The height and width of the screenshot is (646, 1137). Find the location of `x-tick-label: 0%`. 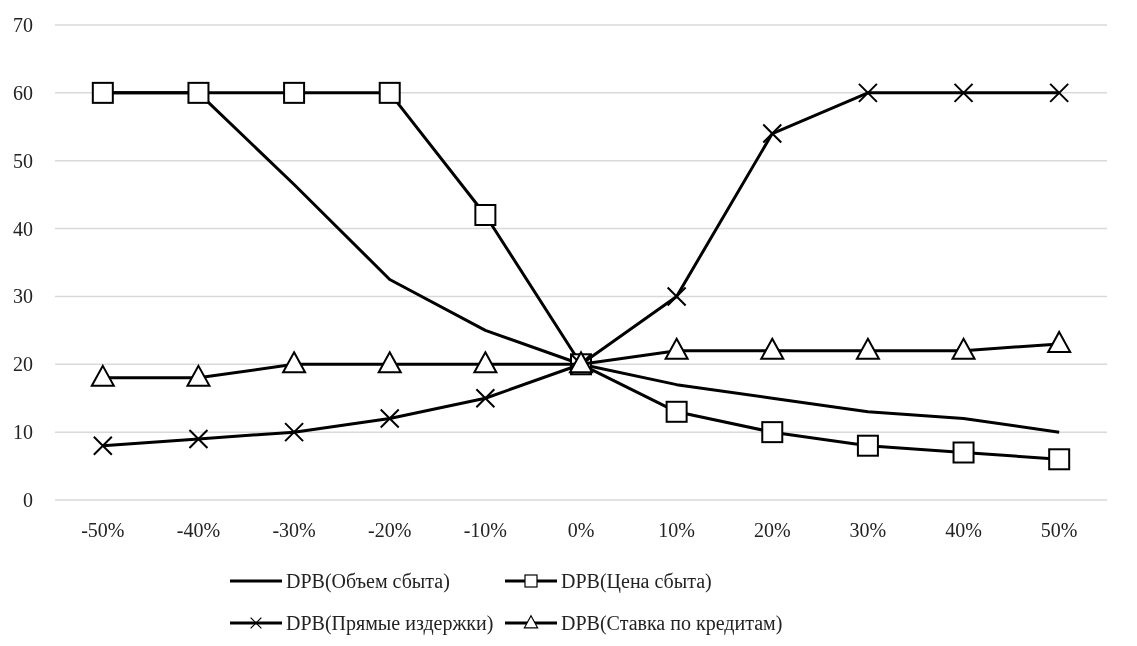

x-tick-label: 0% is located at coordinates (581, 530).